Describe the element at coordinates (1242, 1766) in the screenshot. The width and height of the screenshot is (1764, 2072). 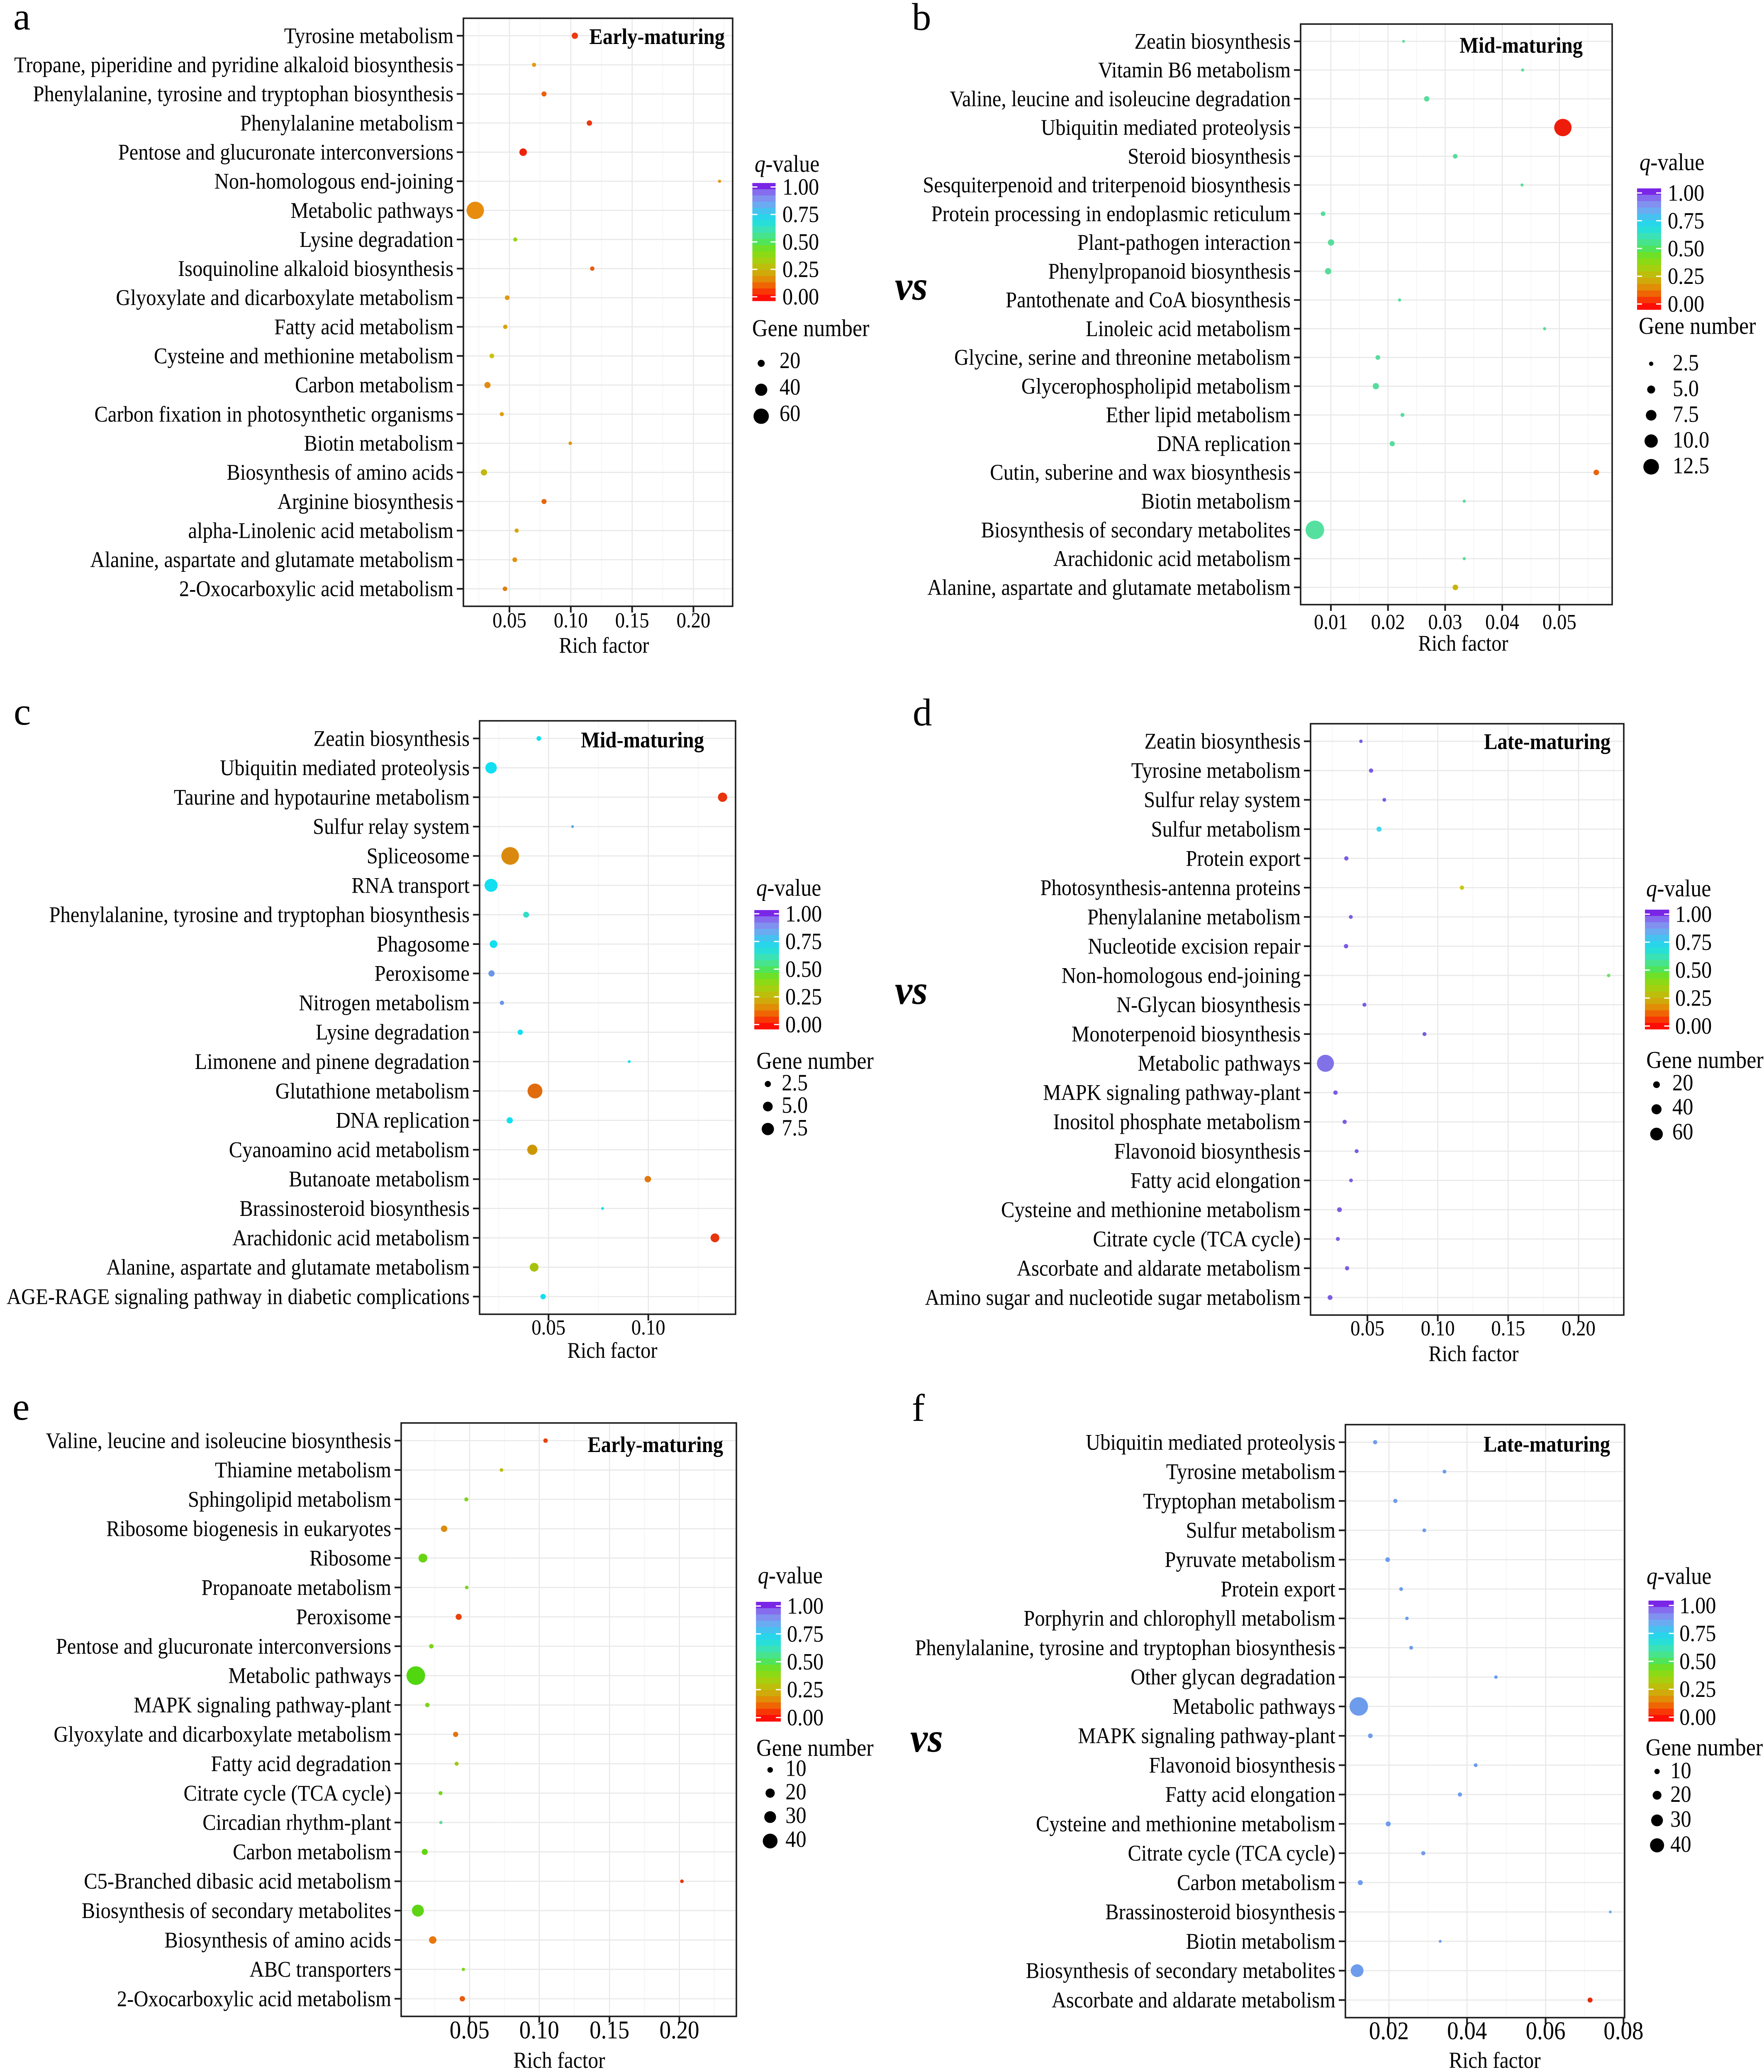
I see `svg-text: Flavonoid biosynthesis` at that location.